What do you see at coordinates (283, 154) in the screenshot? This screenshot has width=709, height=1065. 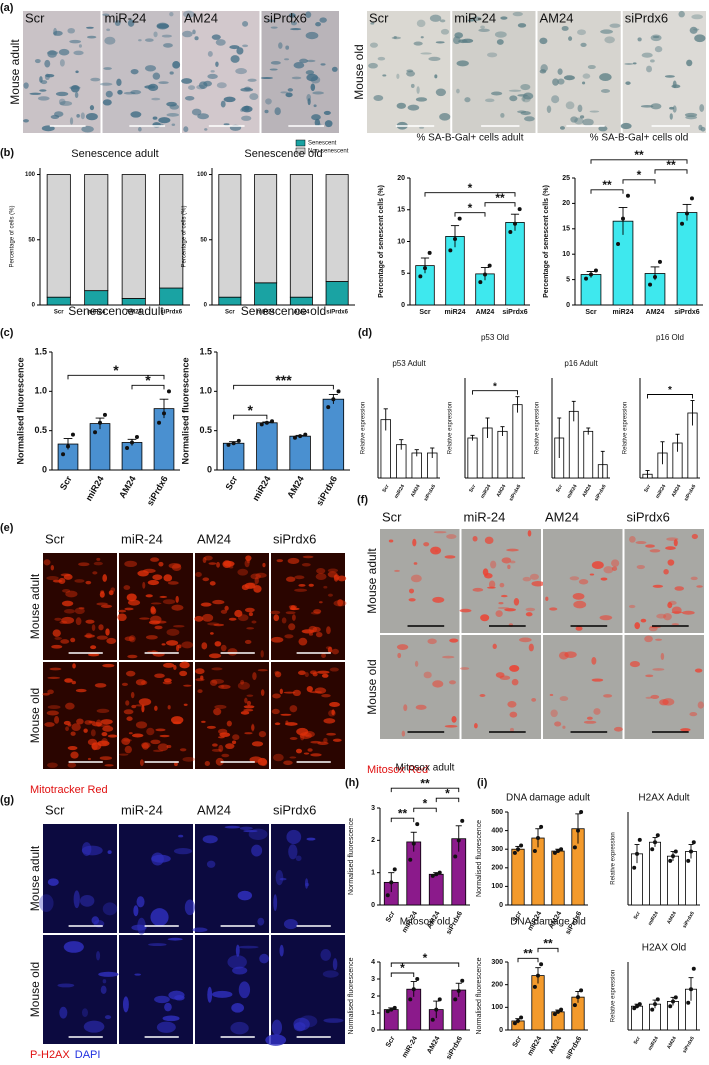 I see `chart-title: Senescence old` at bounding box center [283, 154].